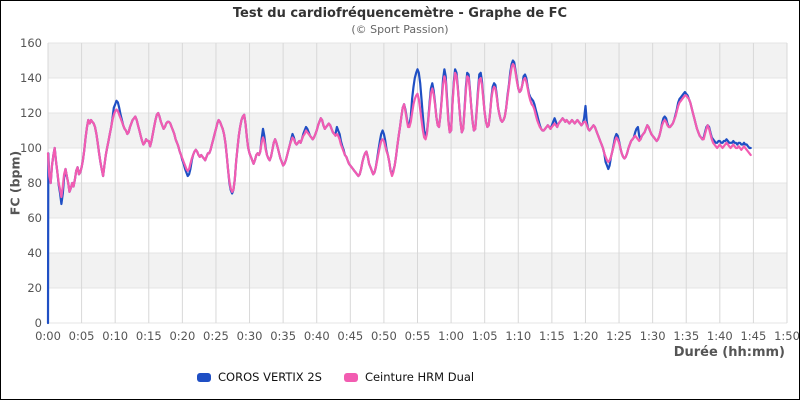 The height and width of the screenshot is (400, 800). What do you see at coordinates (31, 43) in the screenshot?
I see `y-tick-label: 160` at bounding box center [31, 43].